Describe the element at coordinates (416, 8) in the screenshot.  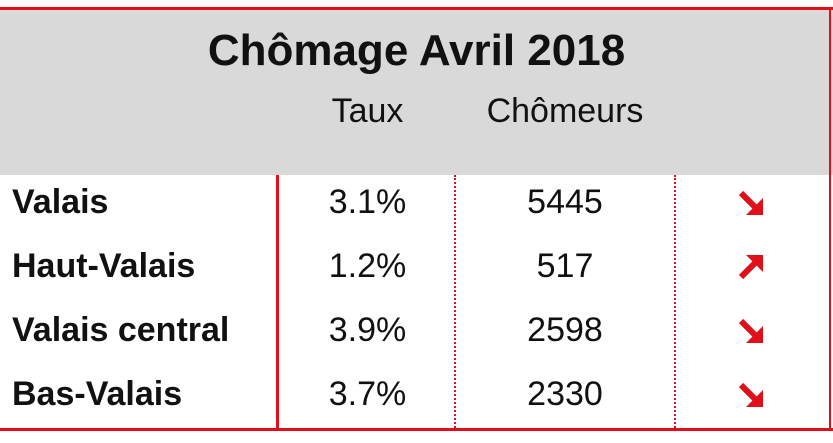
I see `top-rule` at that location.